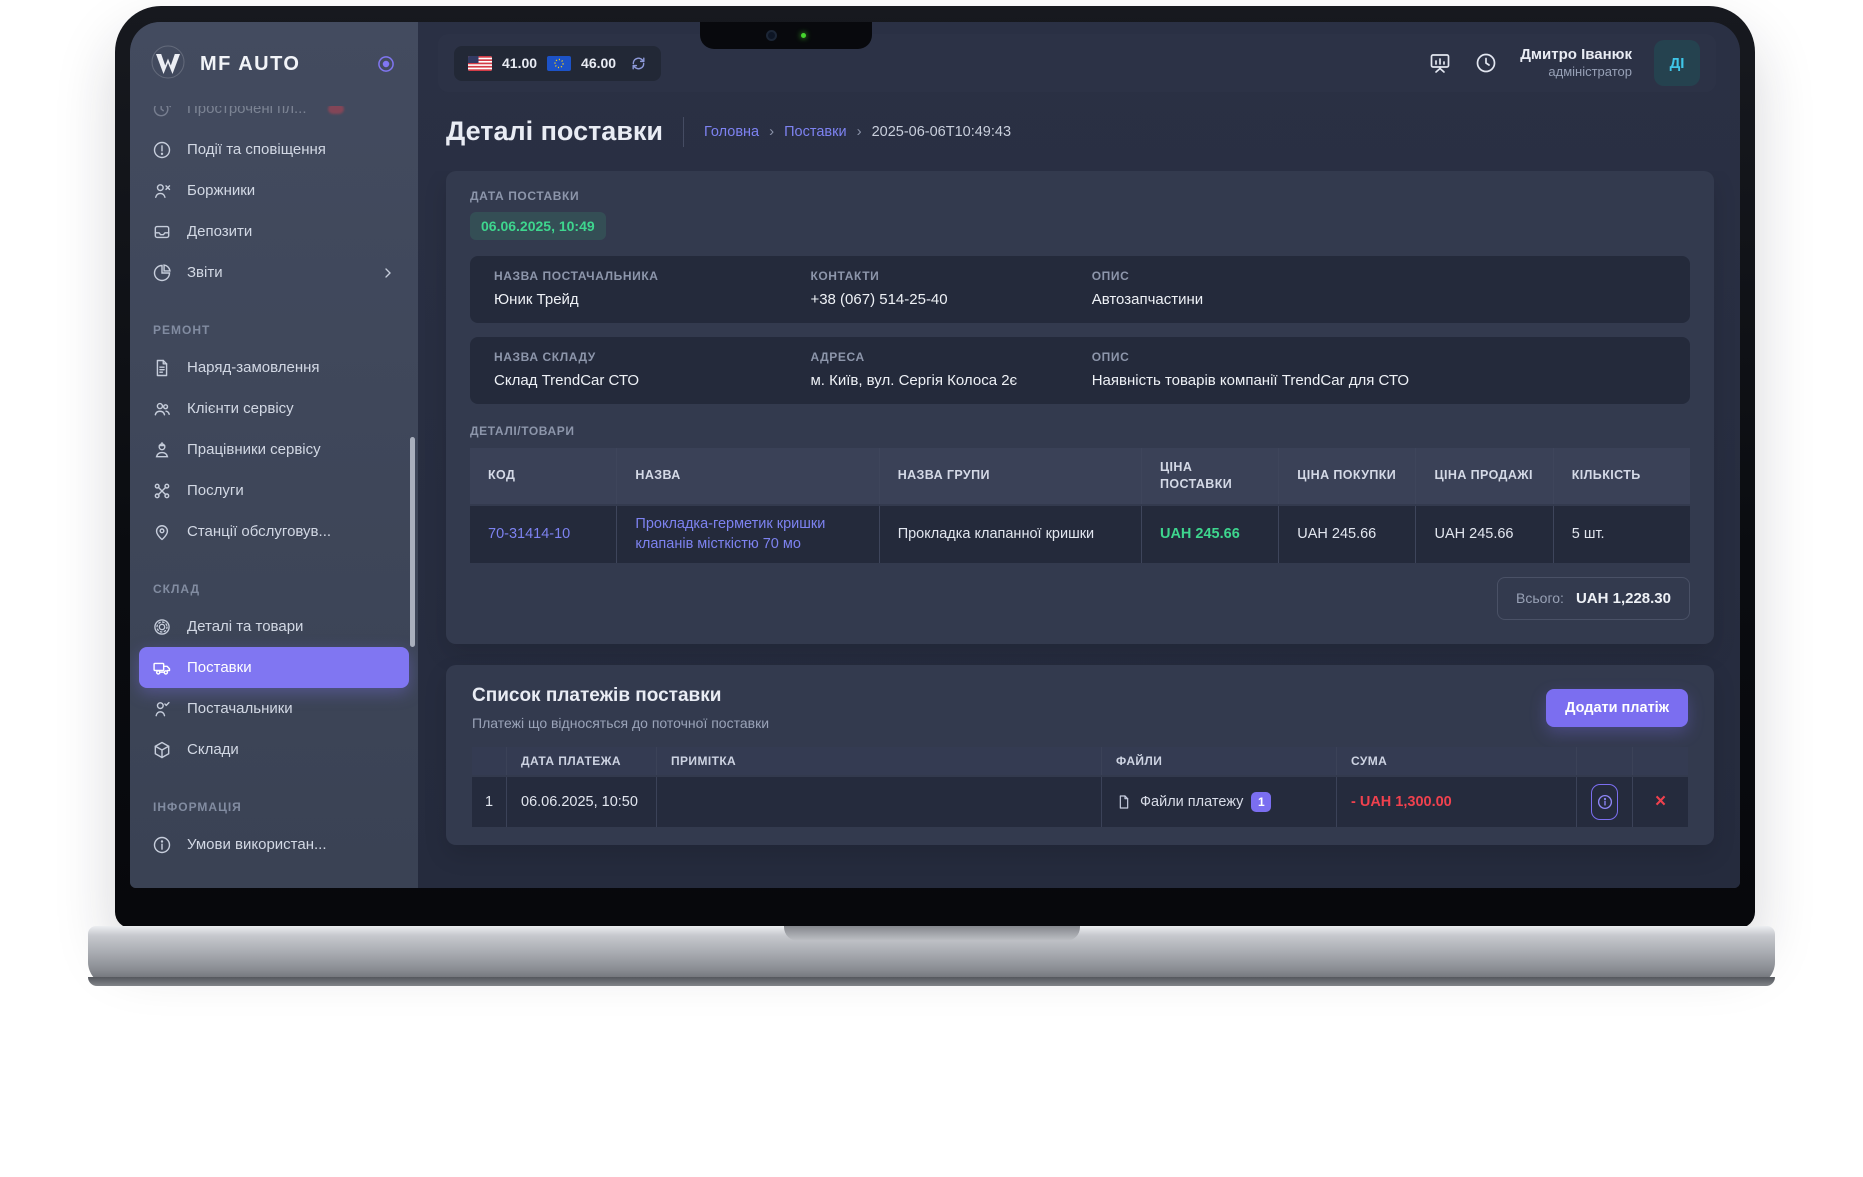 The width and height of the screenshot is (1863, 1177). What do you see at coordinates (274, 749) in the screenshot?
I see `sidebar-item-warehouses: Склади` at bounding box center [274, 749].